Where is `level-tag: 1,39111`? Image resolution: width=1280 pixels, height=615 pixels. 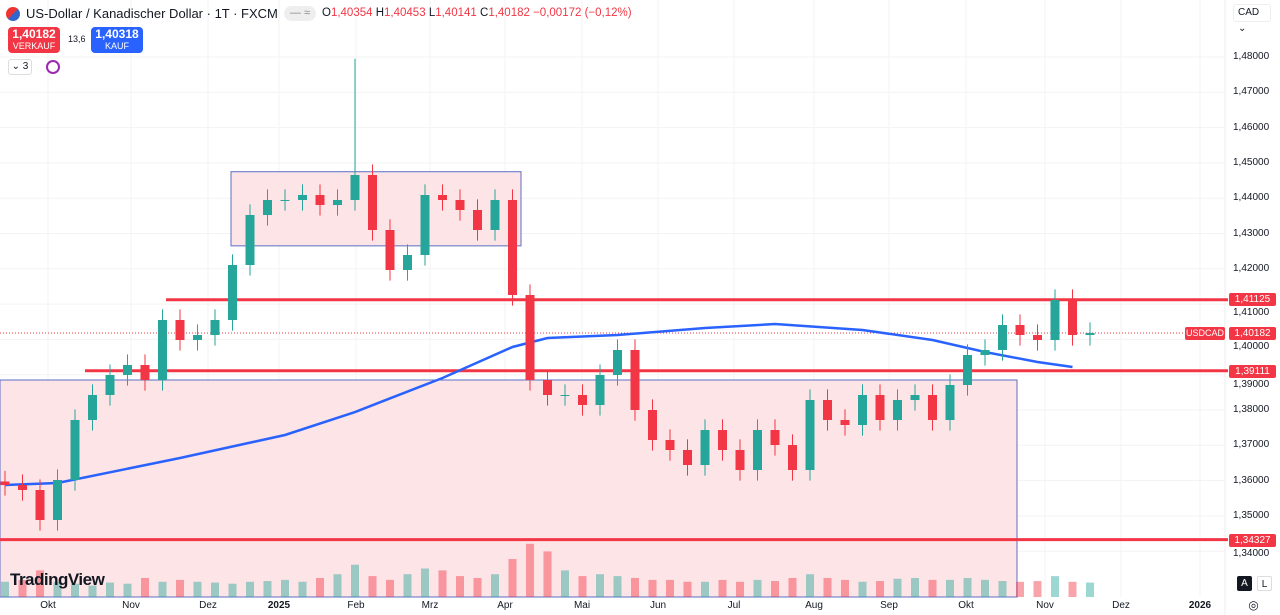
level-tag: 1,39111 is located at coordinates (1252, 371).